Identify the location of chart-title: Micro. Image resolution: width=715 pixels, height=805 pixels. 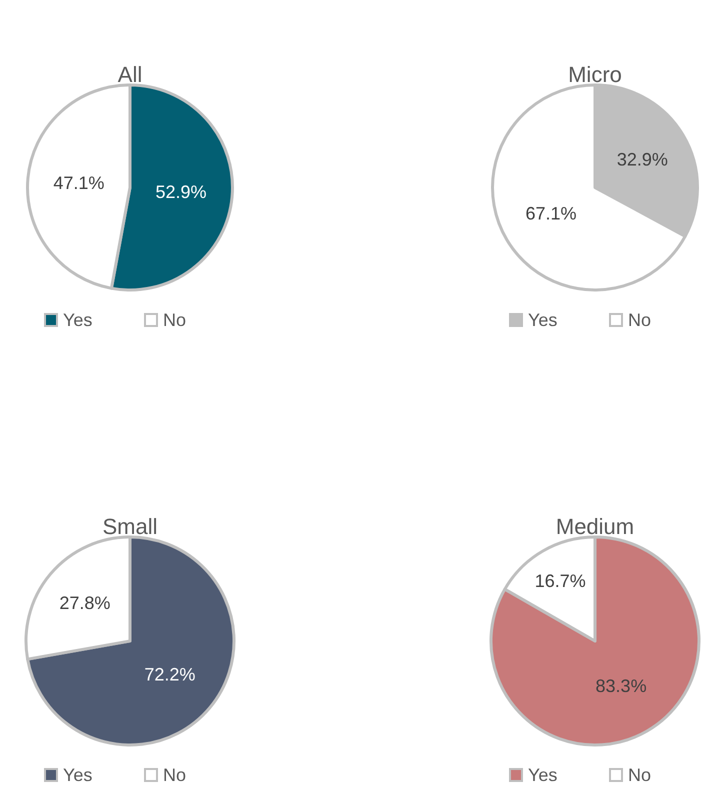
(595, 74).